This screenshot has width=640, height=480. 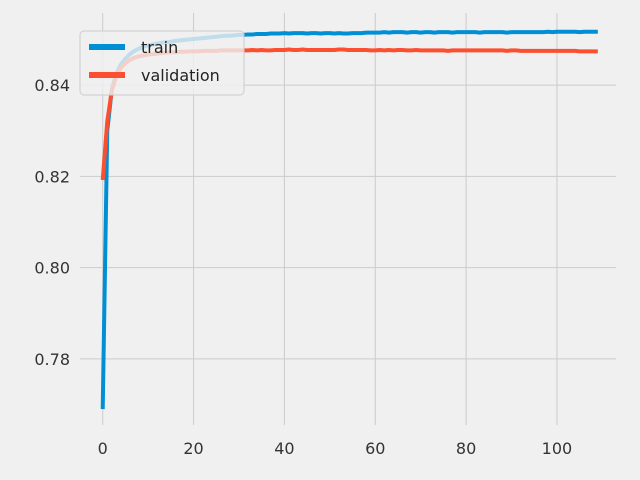 What do you see at coordinates (180, 75) in the screenshot?
I see `legend-label-validation: validation` at bounding box center [180, 75].